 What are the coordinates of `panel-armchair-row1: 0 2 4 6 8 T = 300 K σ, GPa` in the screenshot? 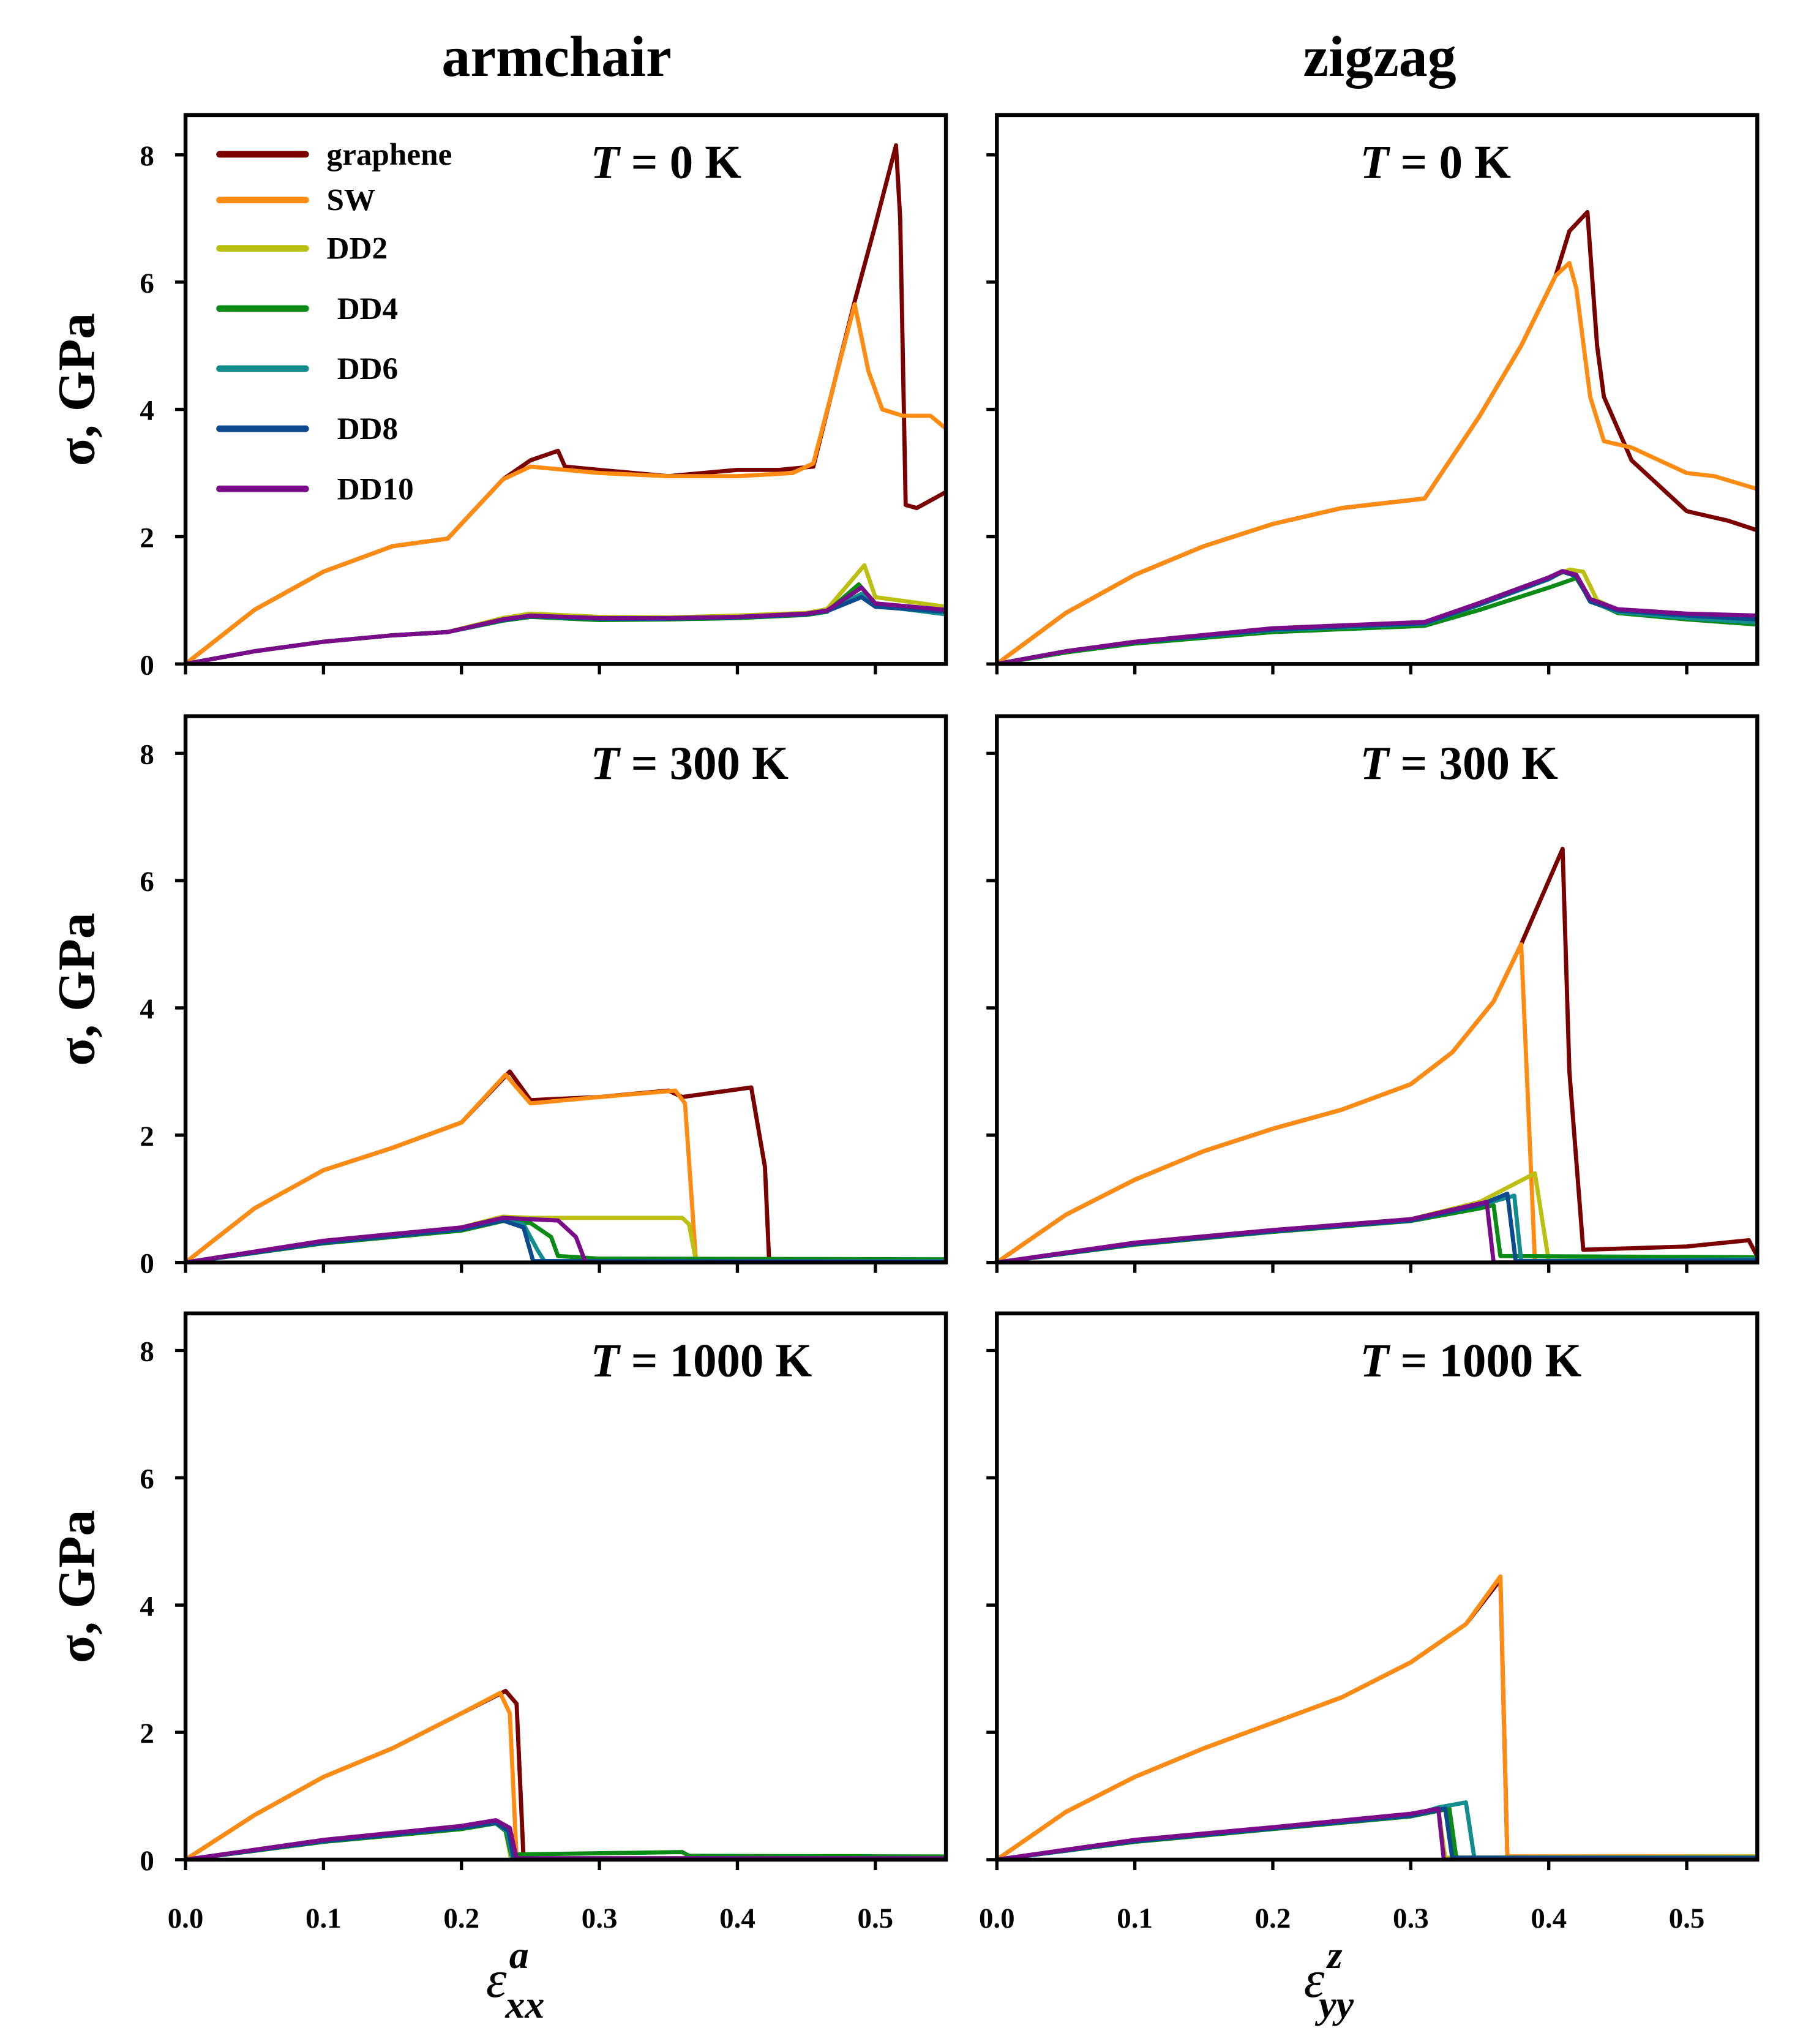 It's located at (498, 997).